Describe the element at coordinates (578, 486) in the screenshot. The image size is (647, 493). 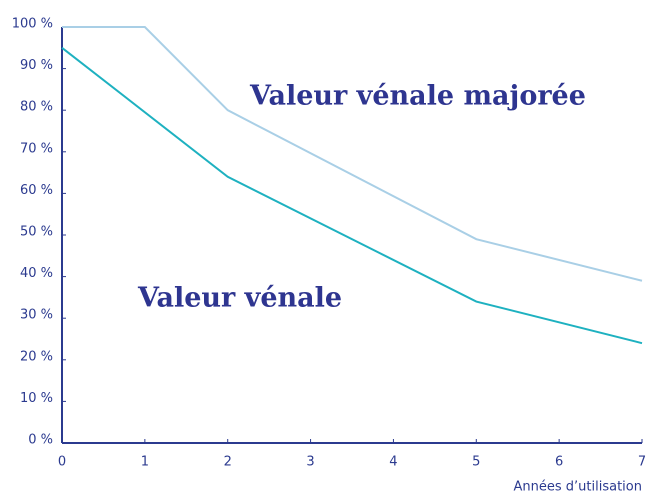
I see `x-axis-label: Années d’utilisation` at that location.